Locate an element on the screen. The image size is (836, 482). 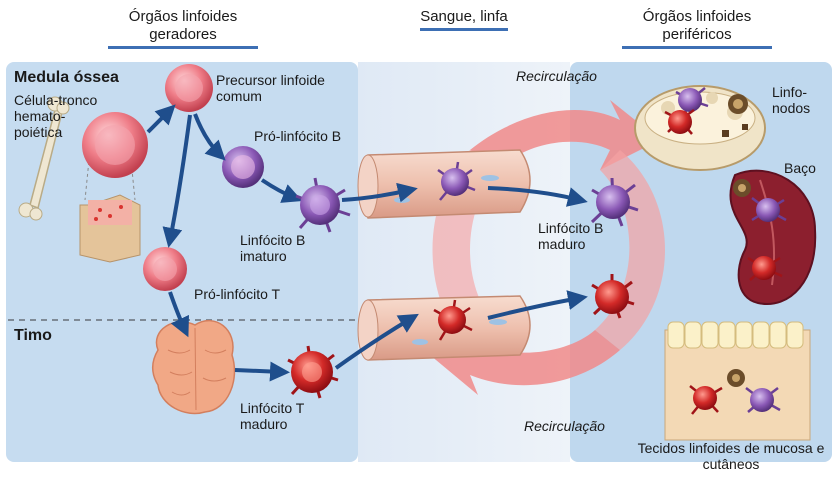
bone-marrow-label: Medula óssea is located at coordinates (66, 77).